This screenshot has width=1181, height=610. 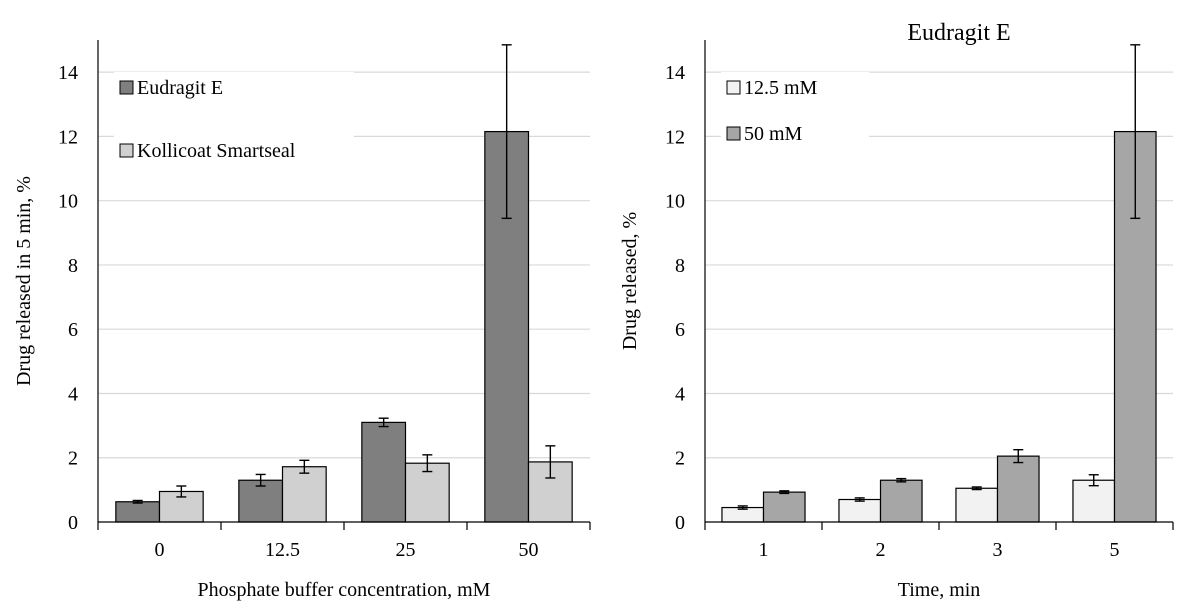 What do you see at coordinates (126, 150) in the screenshot?
I see `legend-swatch-kollicoat-smartseal` at bounding box center [126, 150].